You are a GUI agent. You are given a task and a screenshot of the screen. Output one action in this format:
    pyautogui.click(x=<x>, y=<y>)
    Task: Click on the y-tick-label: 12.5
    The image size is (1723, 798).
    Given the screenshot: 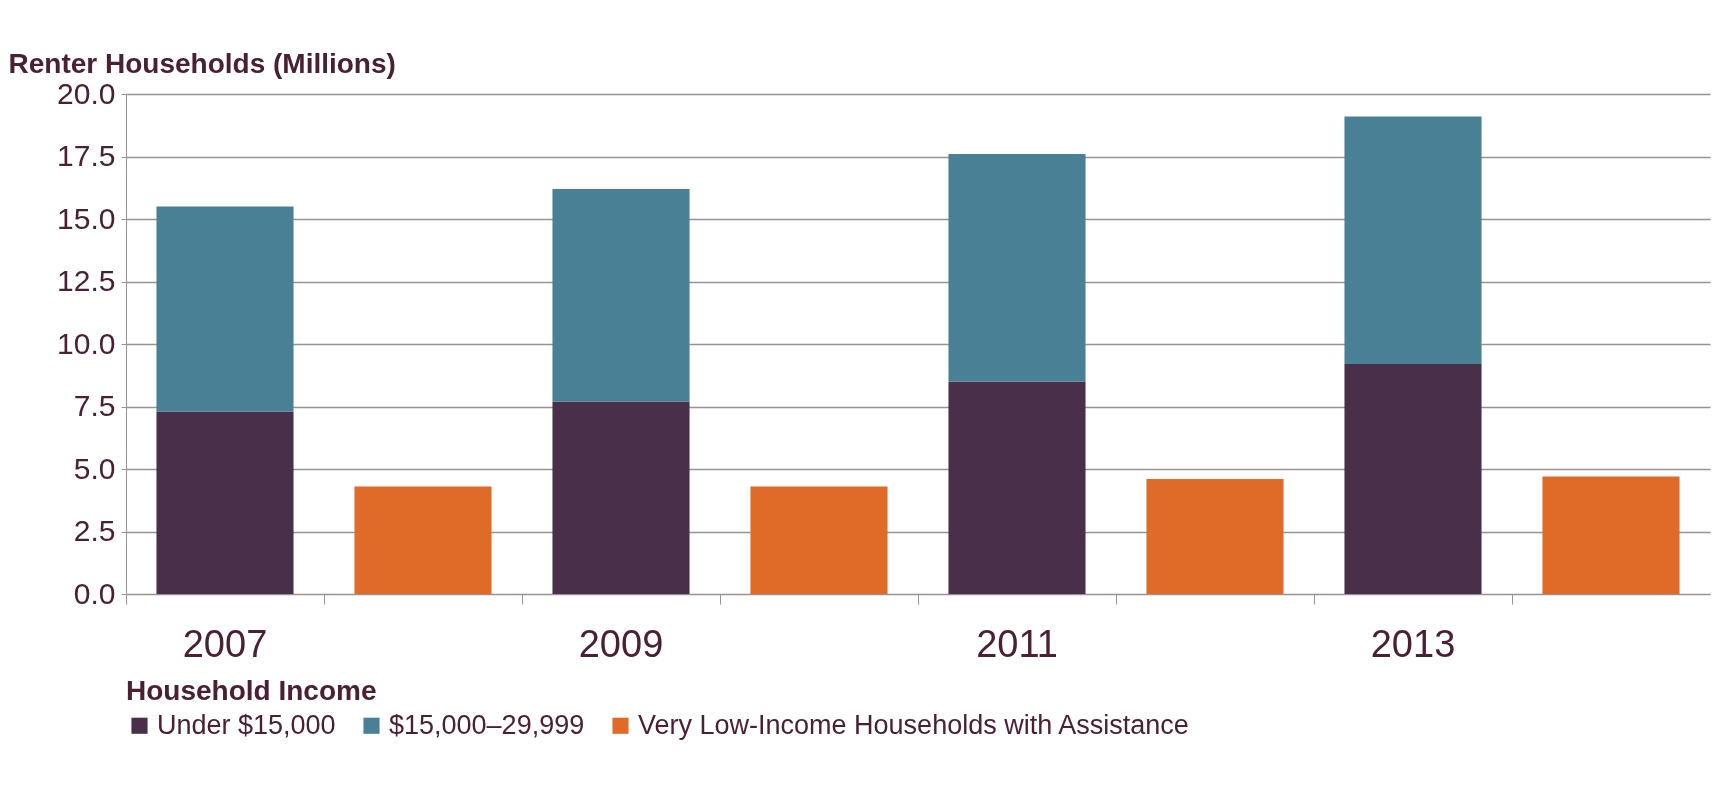 What is the action you would take?
    pyautogui.click(x=86, y=280)
    